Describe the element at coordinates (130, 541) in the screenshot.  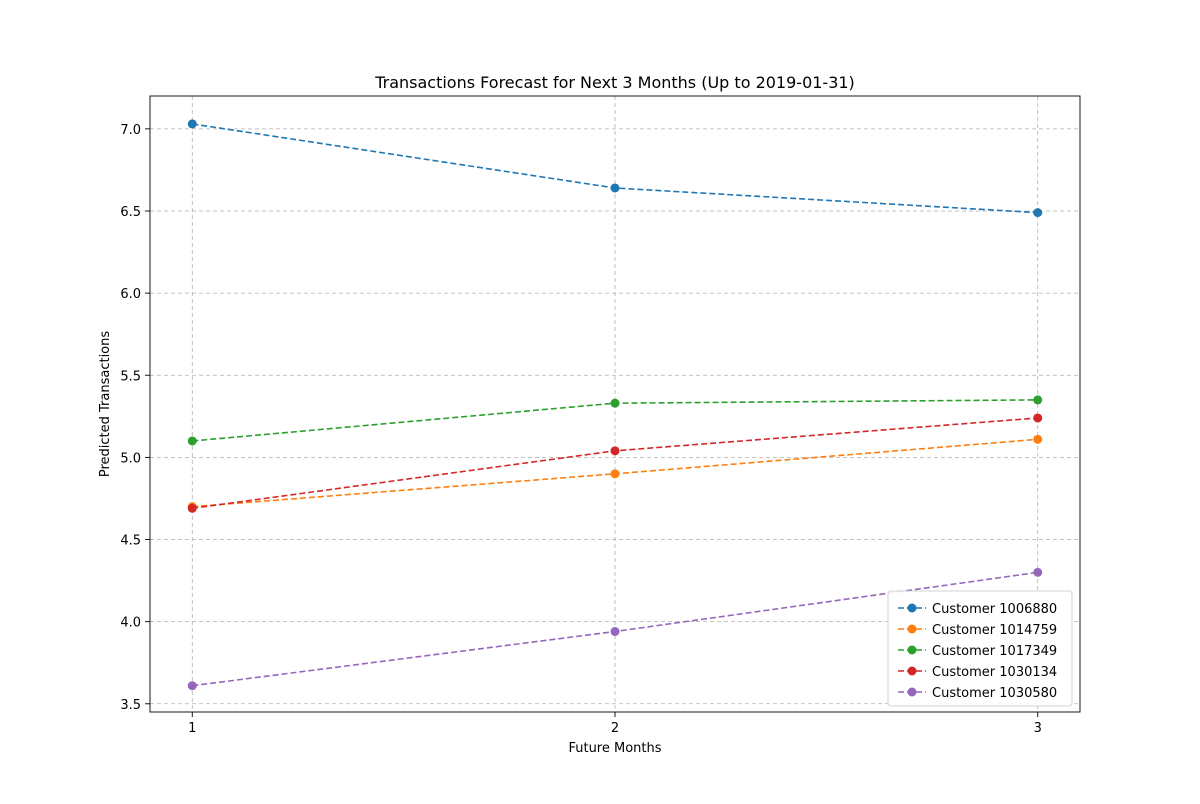
I see `y-tick-label: 4.5` at that location.